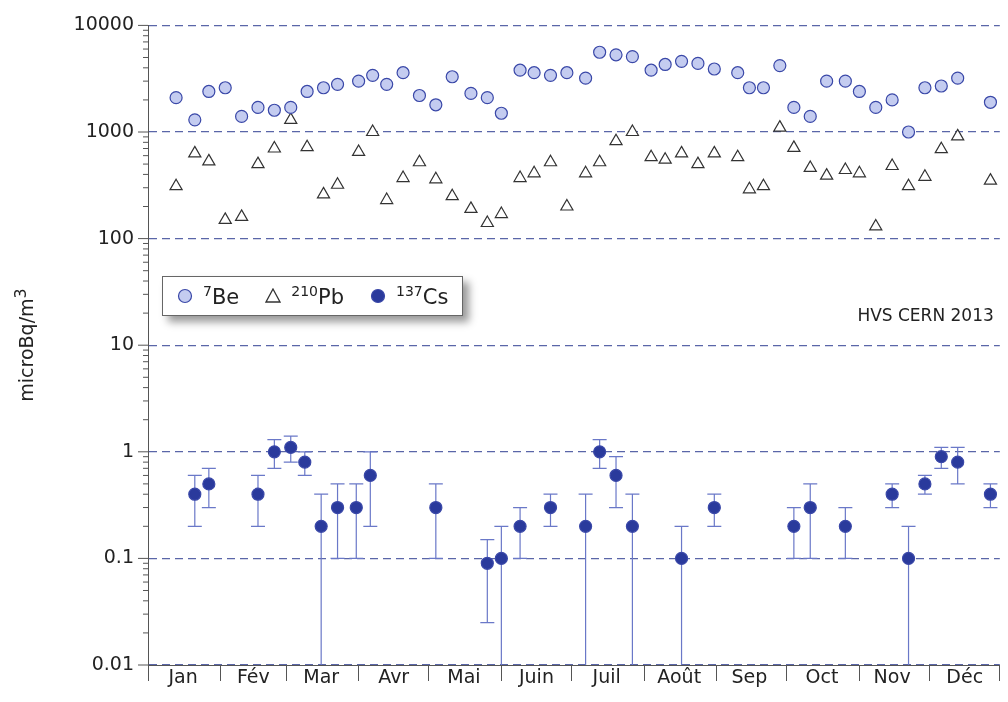 The height and width of the screenshot is (702, 1008). I want to click on x-tick-label: Avr, so click(394, 676).